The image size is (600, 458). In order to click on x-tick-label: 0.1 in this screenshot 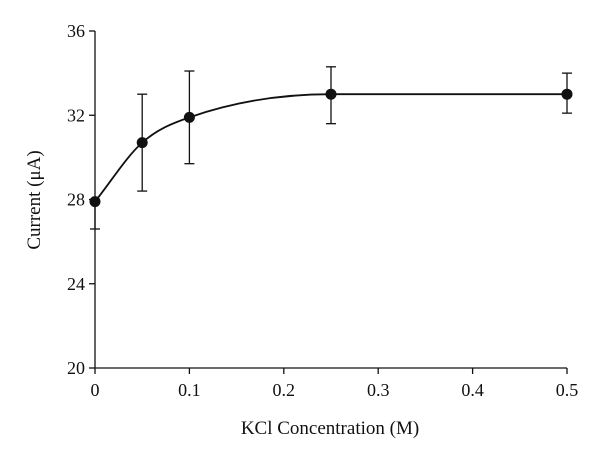, I will do `click(189, 390)`.